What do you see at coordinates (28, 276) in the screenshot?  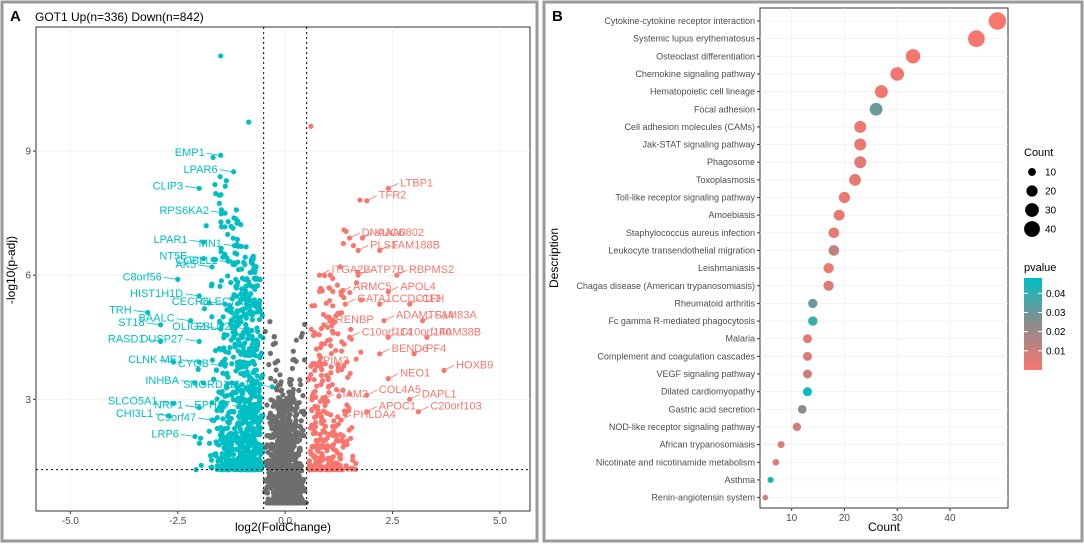 I see `volcano-y-tick-label: 6` at bounding box center [28, 276].